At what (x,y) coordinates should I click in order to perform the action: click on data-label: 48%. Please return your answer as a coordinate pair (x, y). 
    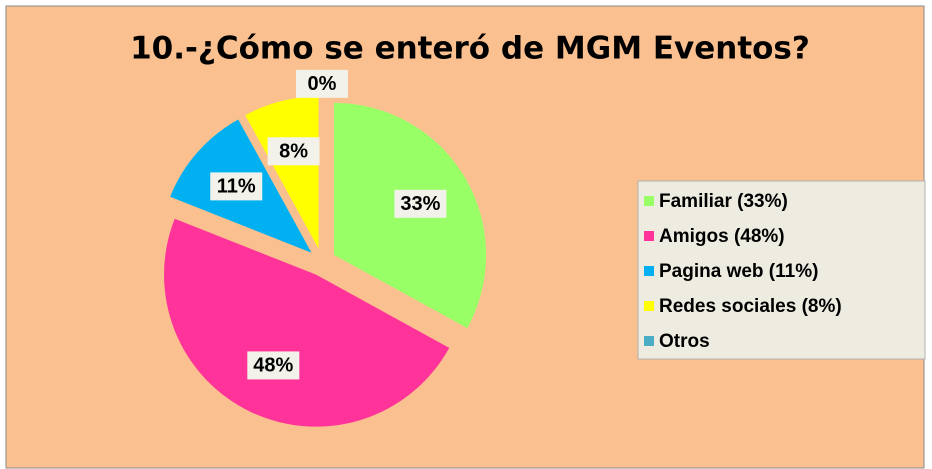
    Looking at the image, I should click on (273, 366).